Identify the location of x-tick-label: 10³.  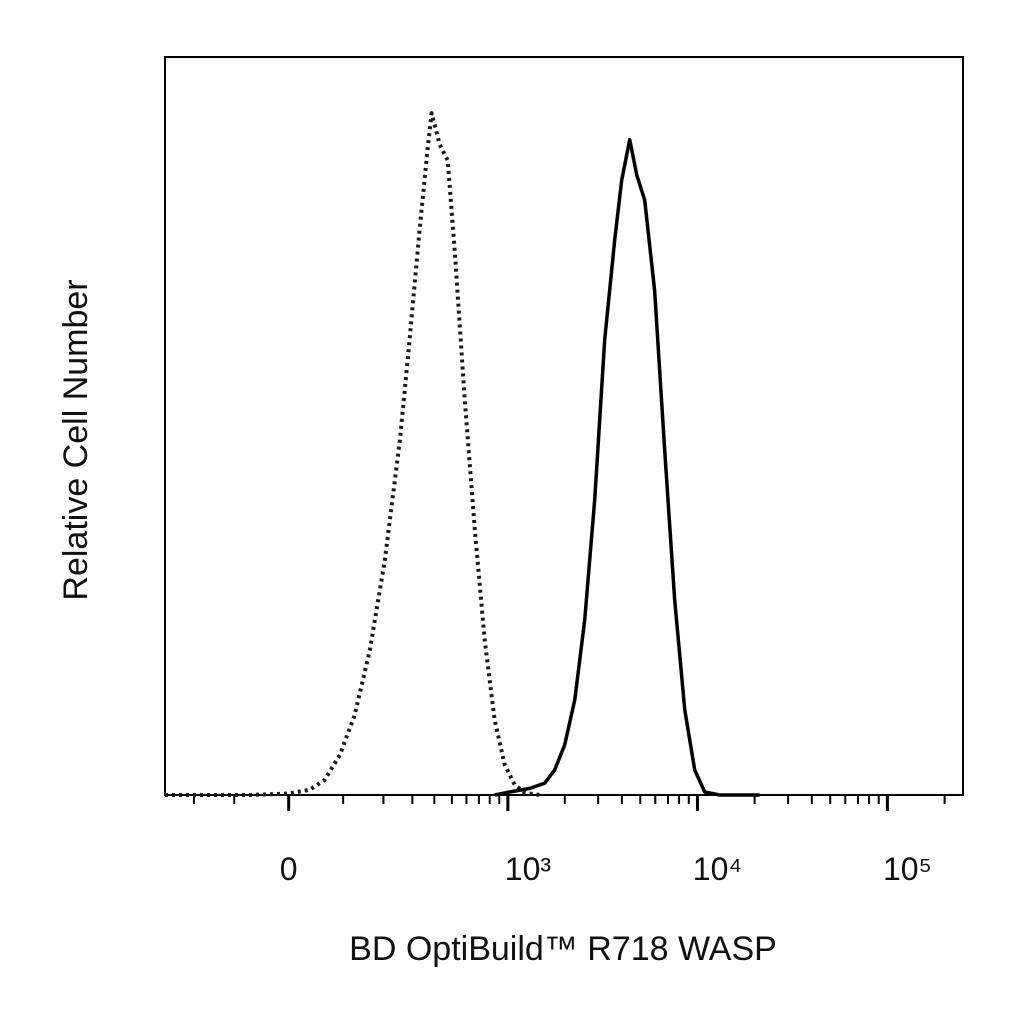
(528, 869).